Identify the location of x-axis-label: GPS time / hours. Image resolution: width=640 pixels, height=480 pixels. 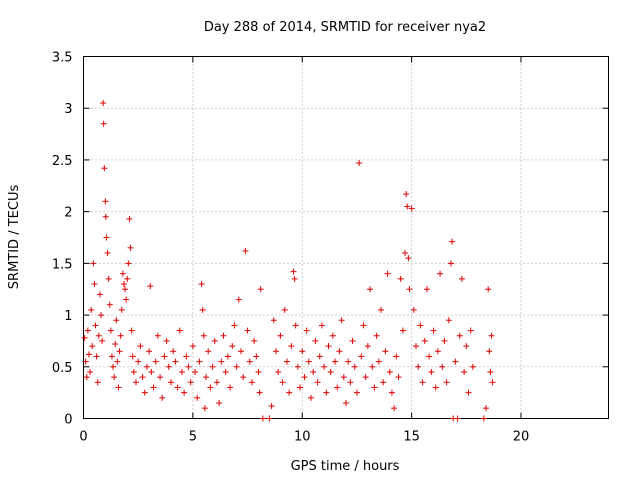
(345, 466).